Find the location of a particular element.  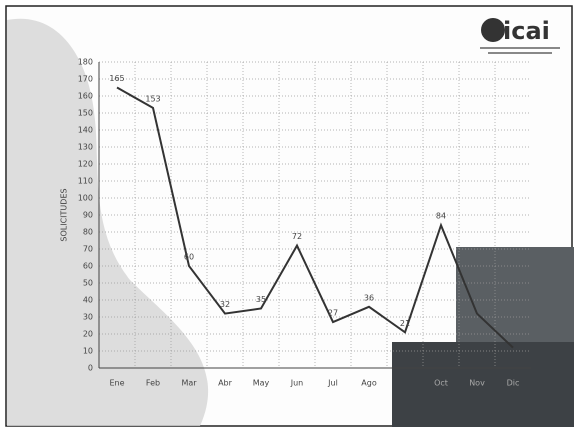

data-label: 21 is located at coordinates (405, 323).